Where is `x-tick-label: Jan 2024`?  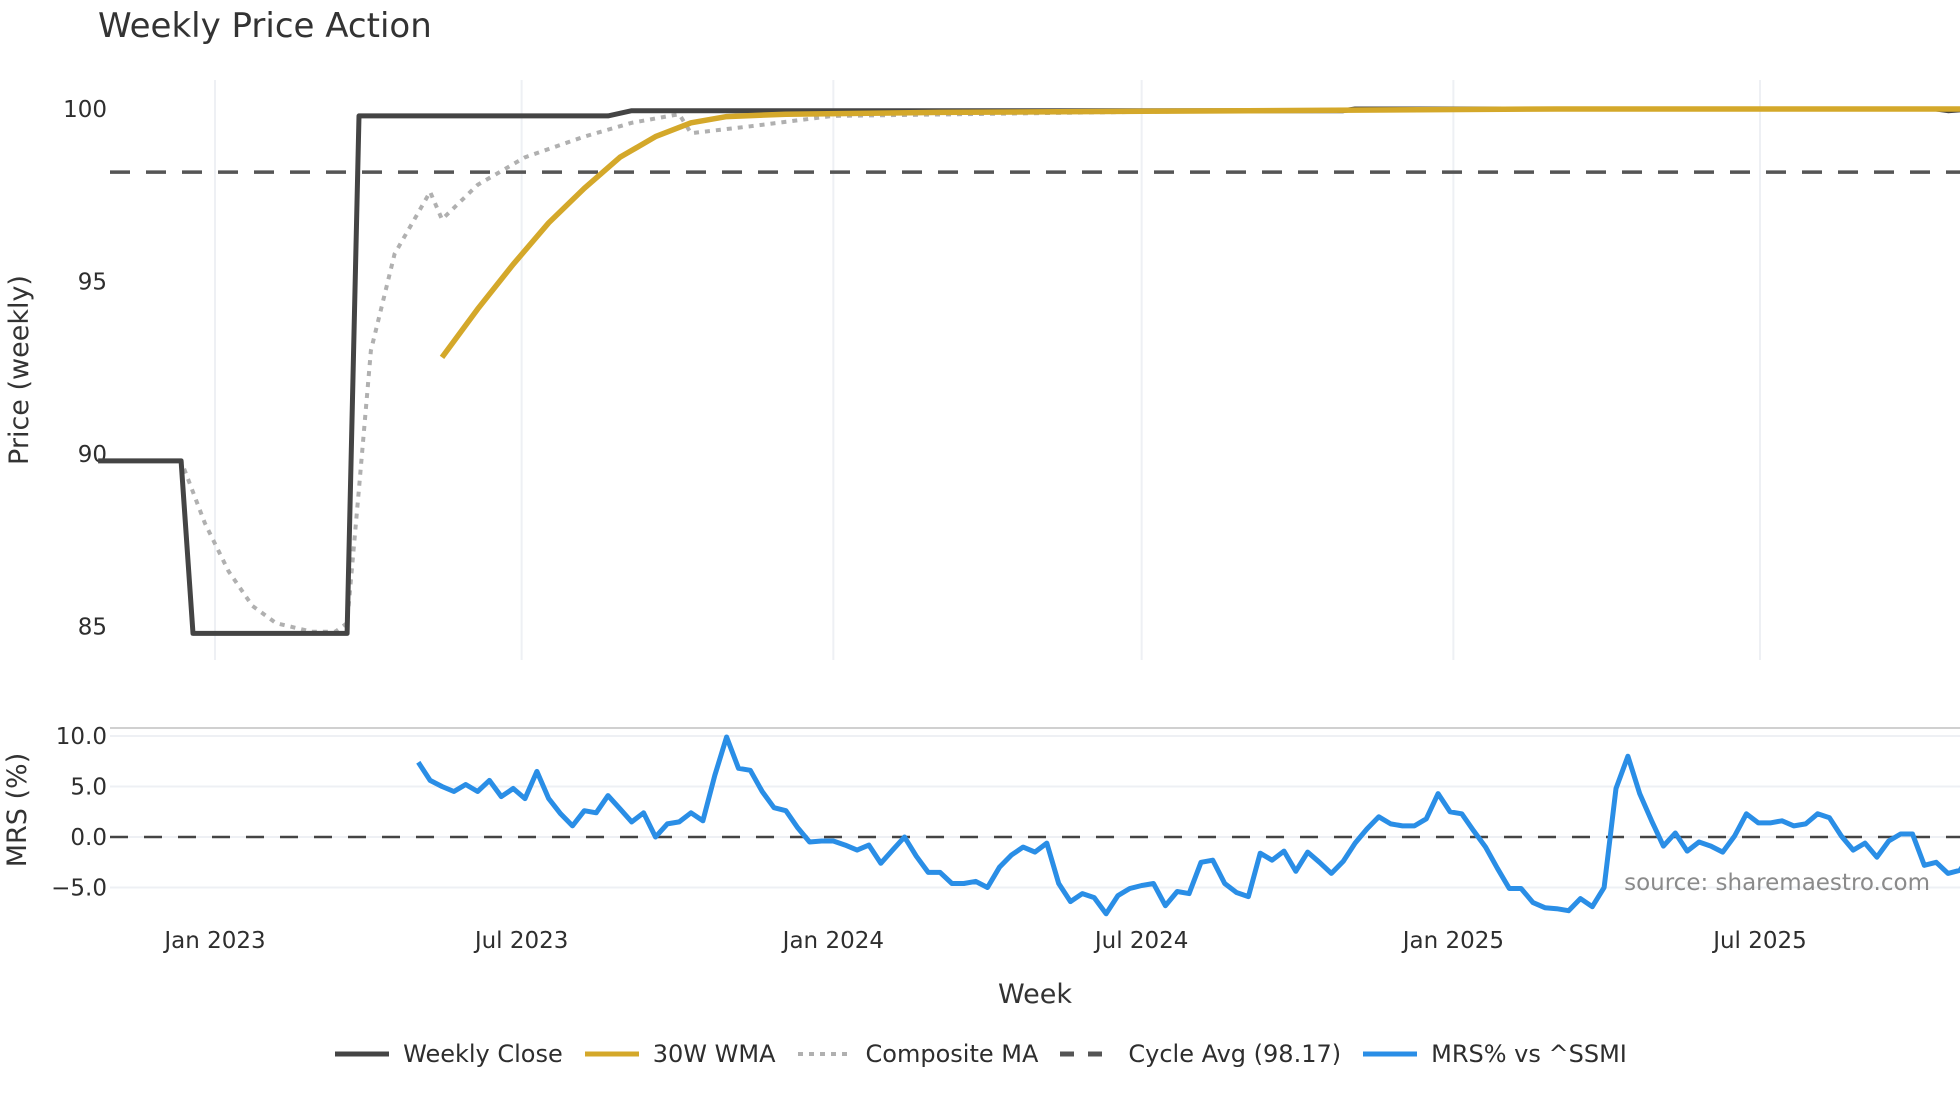
x-tick-label: Jan 2024 is located at coordinates (832, 941).